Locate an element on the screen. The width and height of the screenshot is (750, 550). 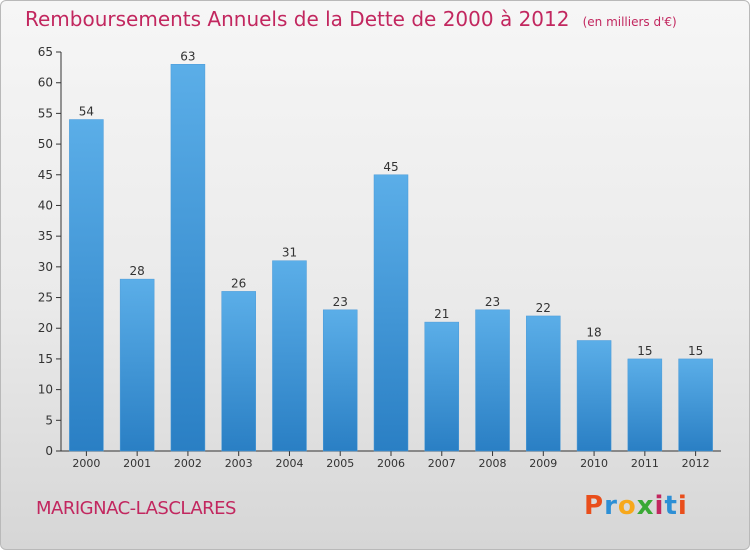
y-tick-label: 20 is located at coordinates (45, 328).